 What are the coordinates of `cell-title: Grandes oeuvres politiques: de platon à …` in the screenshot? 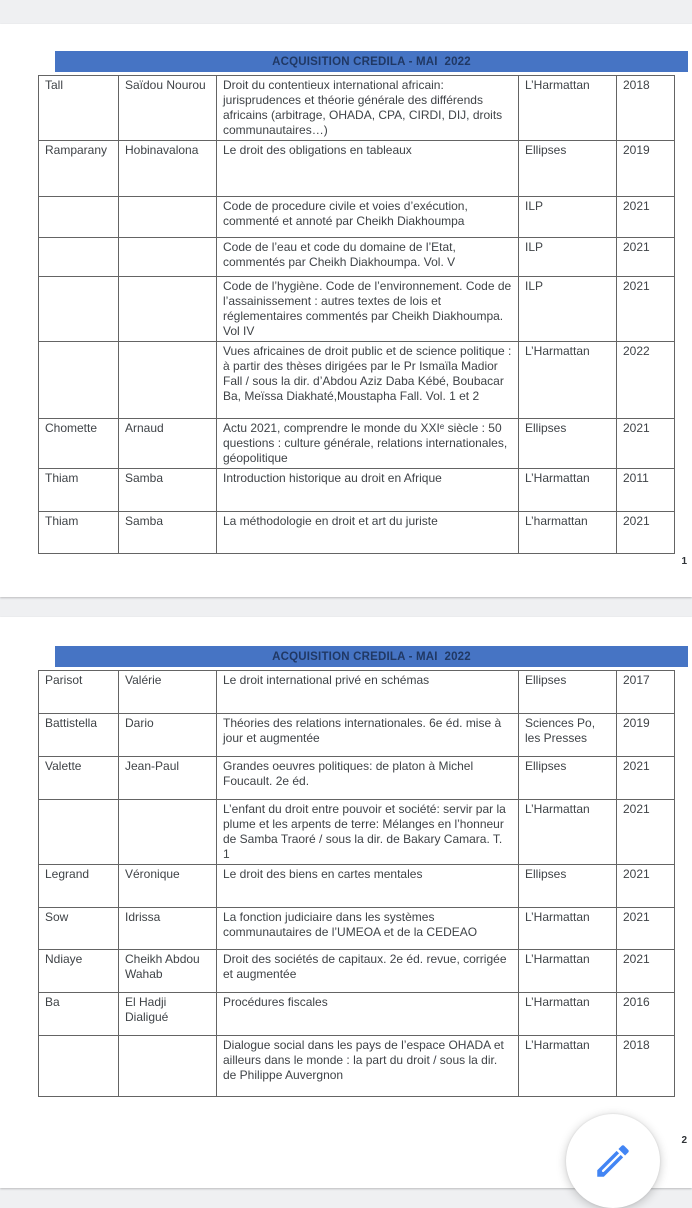 It's located at (367, 778).